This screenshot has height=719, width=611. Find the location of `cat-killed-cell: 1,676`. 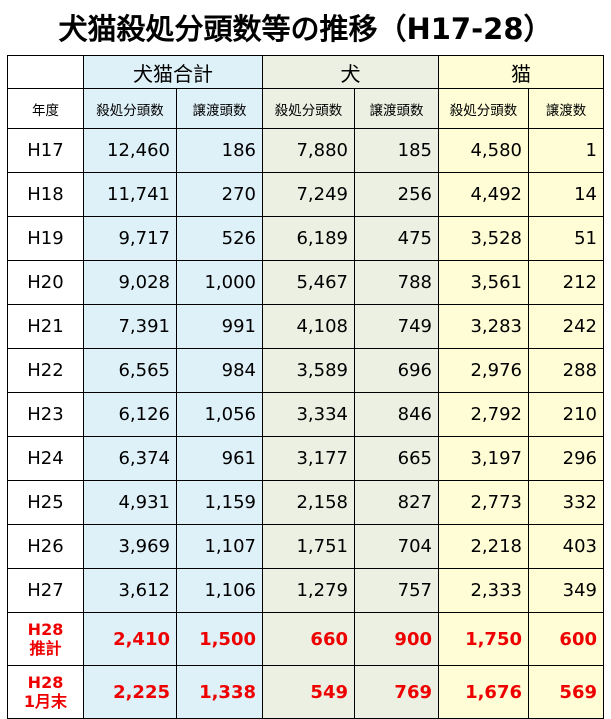

cat-killed-cell: 1,676 is located at coordinates (483, 692).